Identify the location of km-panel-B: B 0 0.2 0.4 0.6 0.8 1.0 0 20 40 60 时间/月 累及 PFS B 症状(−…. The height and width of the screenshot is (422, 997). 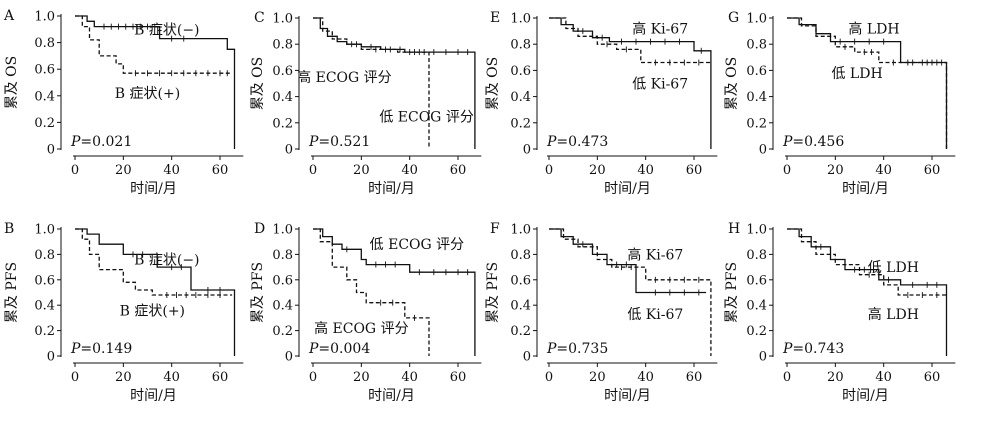
(124, 312).